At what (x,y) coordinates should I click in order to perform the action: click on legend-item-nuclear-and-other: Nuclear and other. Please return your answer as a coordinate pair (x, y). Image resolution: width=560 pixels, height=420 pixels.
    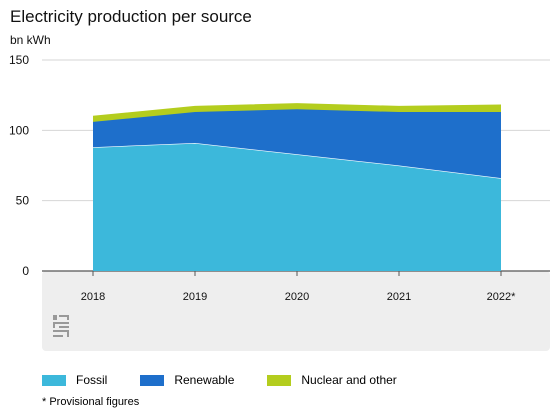
    Looking at the image, I should click on (332, 380).